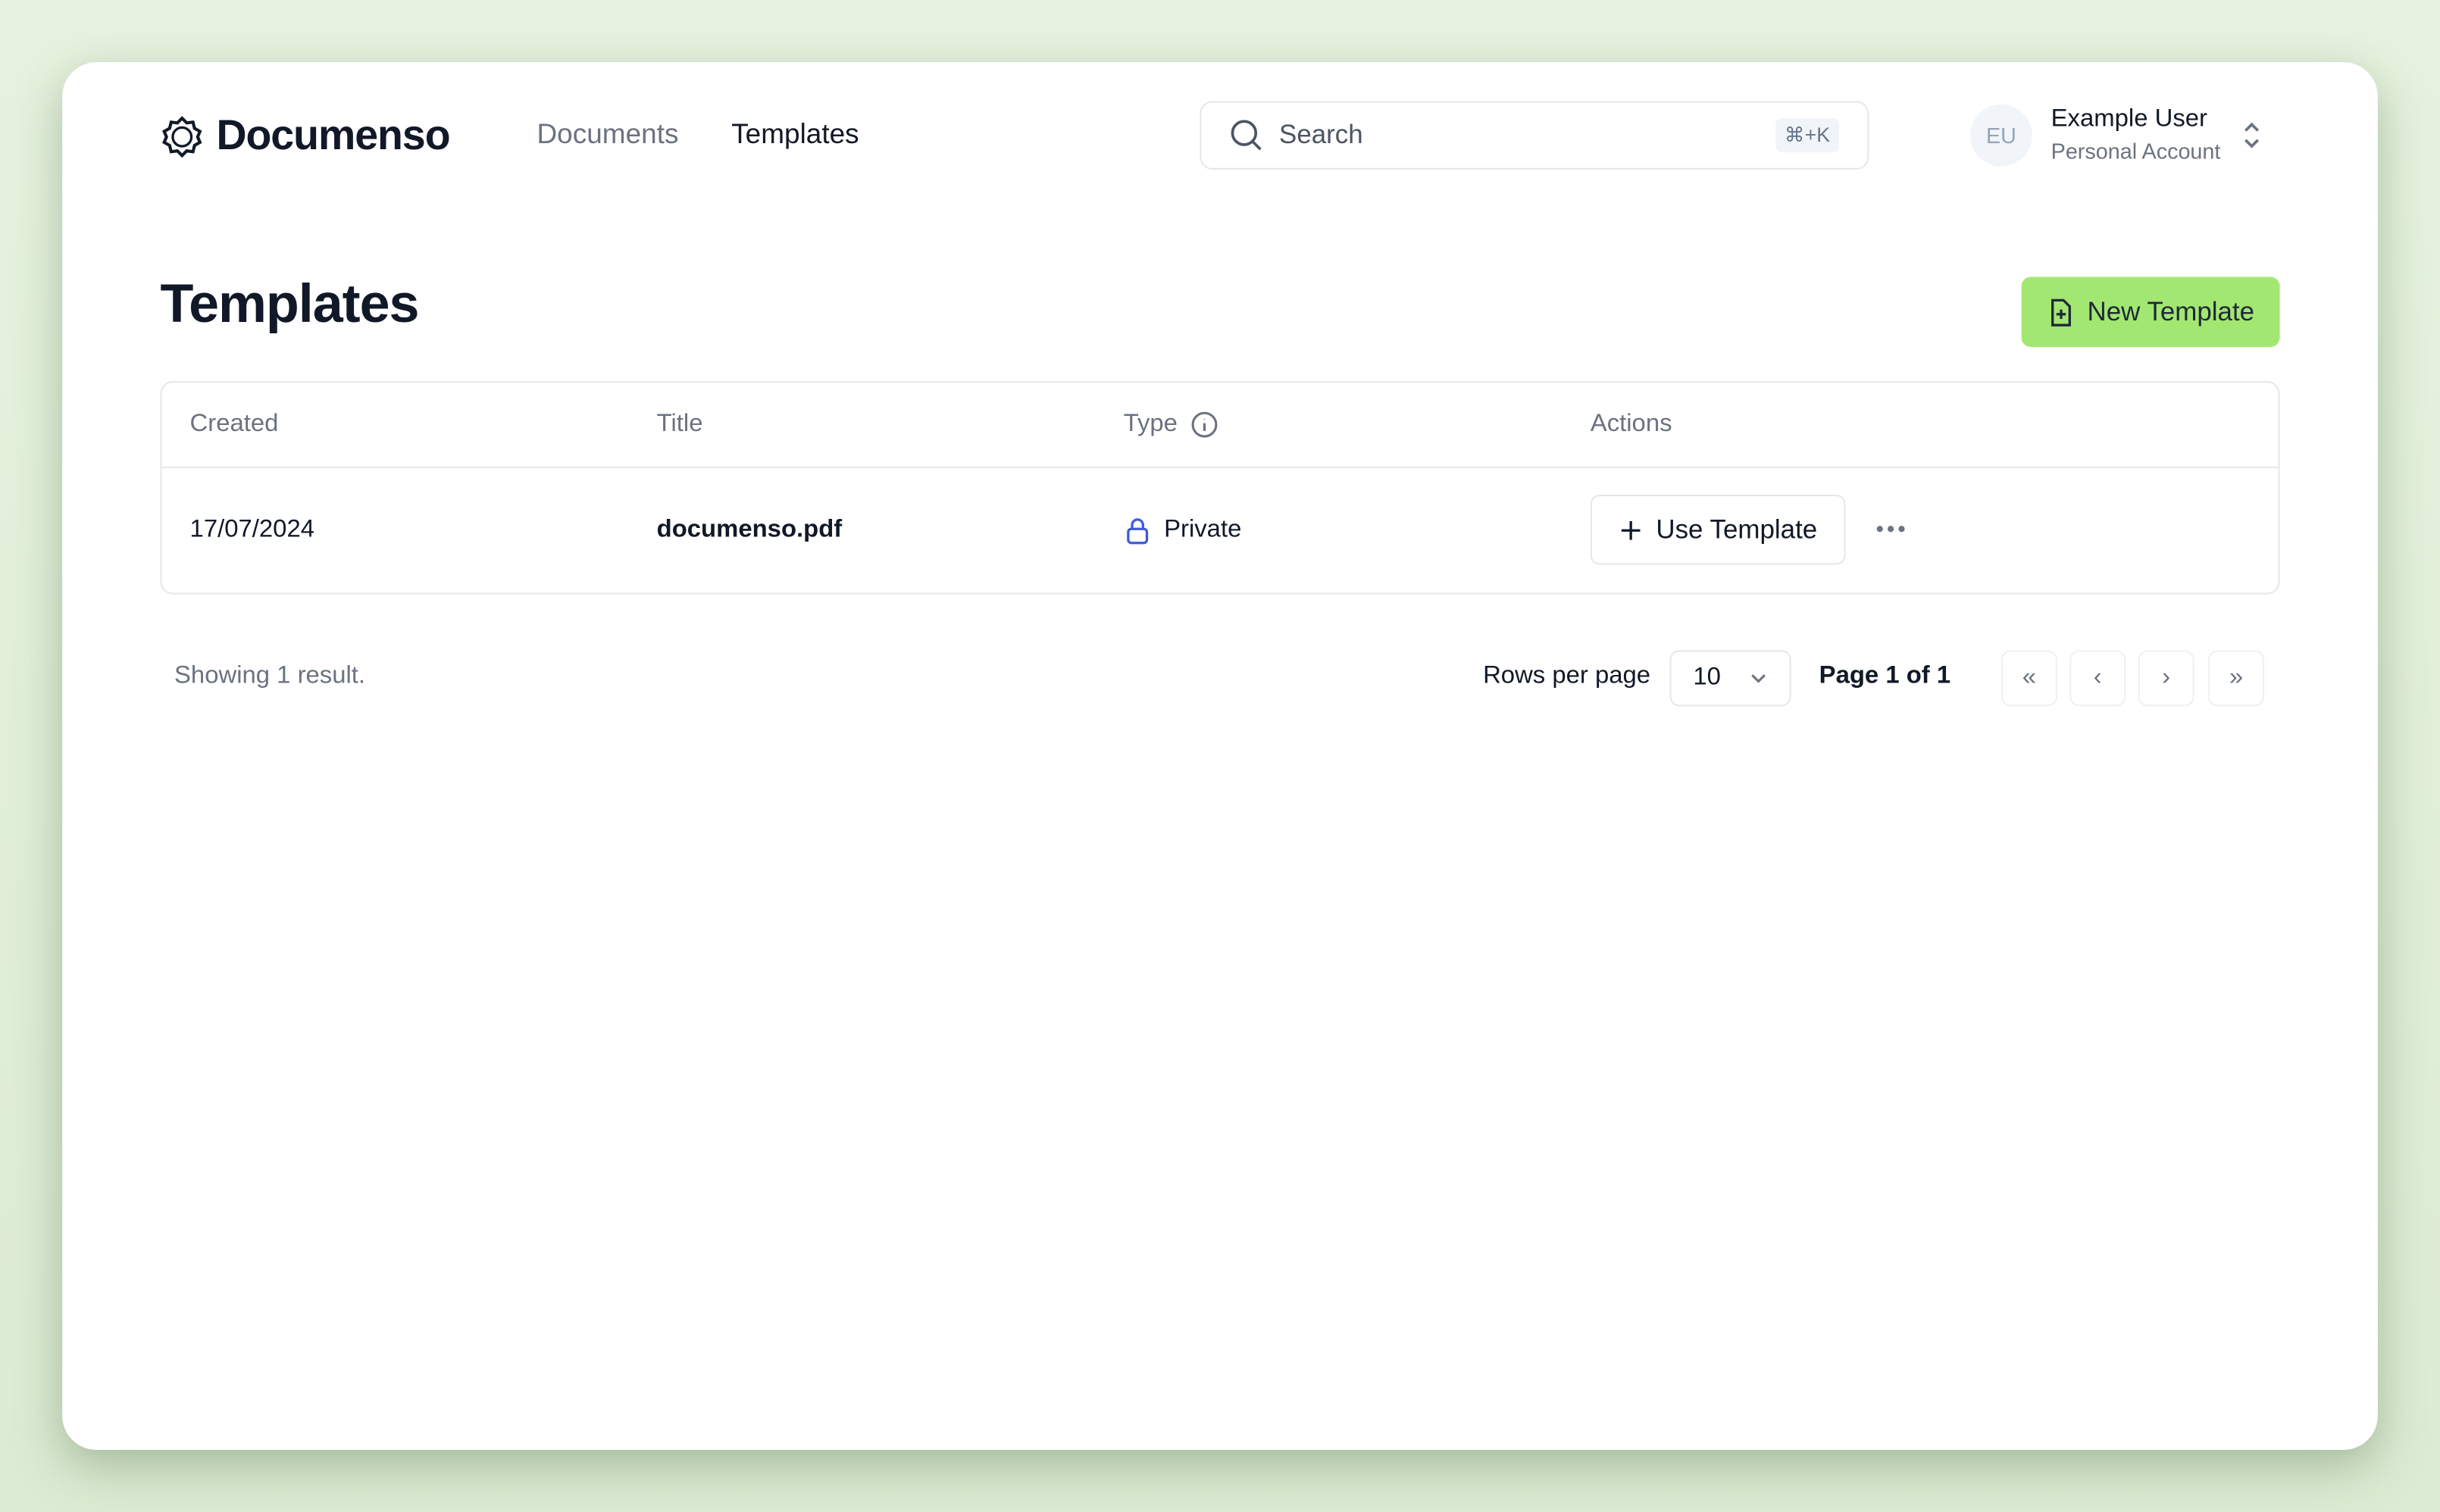 Image resolution: width=2440 pixels, height=1512 pixels. What do you see at coordinates (2001, 135) in the screenshot?
I see `avatar: EU` at bounding box center [2001, 135].